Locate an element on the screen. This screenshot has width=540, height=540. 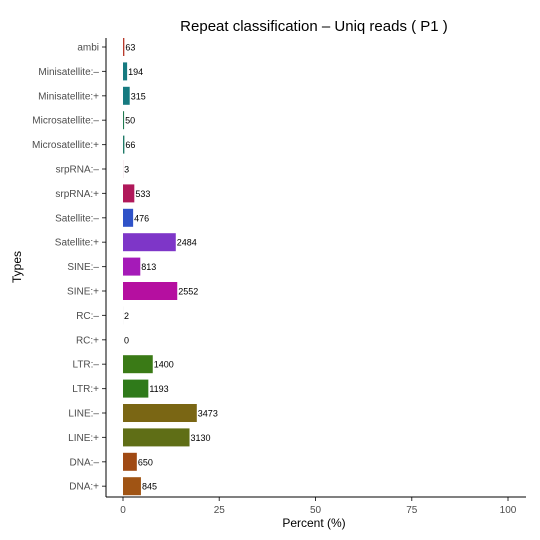
data-label-12: 0 is located at coordinates (126, 340).